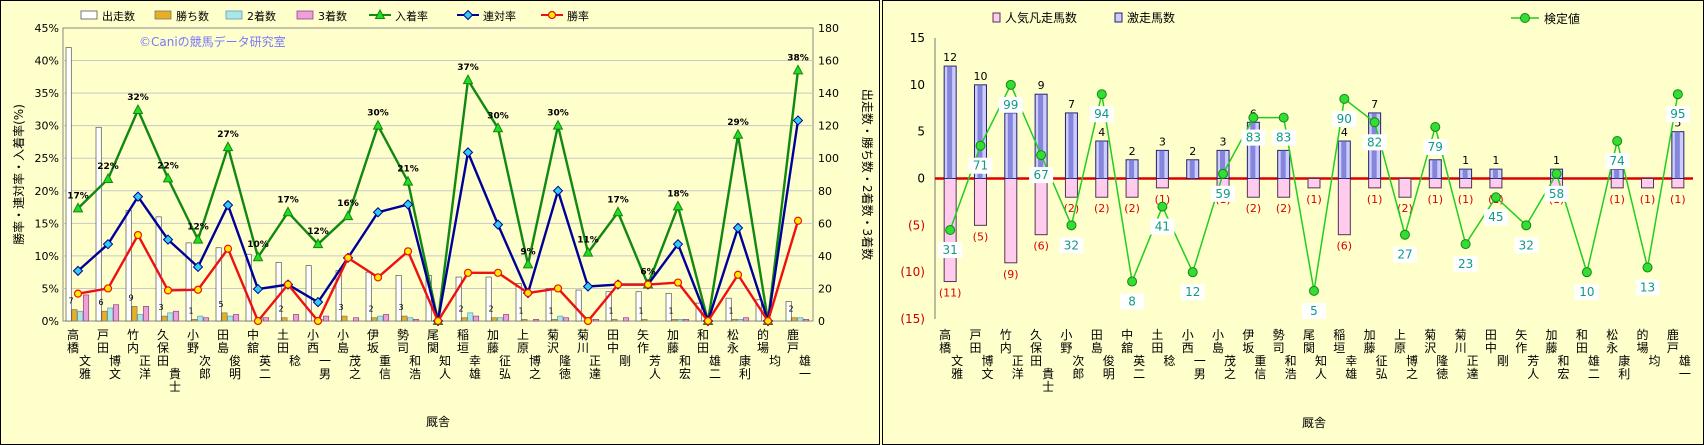 The image size is (1704, 445). I want to click on x-tick-label: 菊沢, so click(1430, 341).